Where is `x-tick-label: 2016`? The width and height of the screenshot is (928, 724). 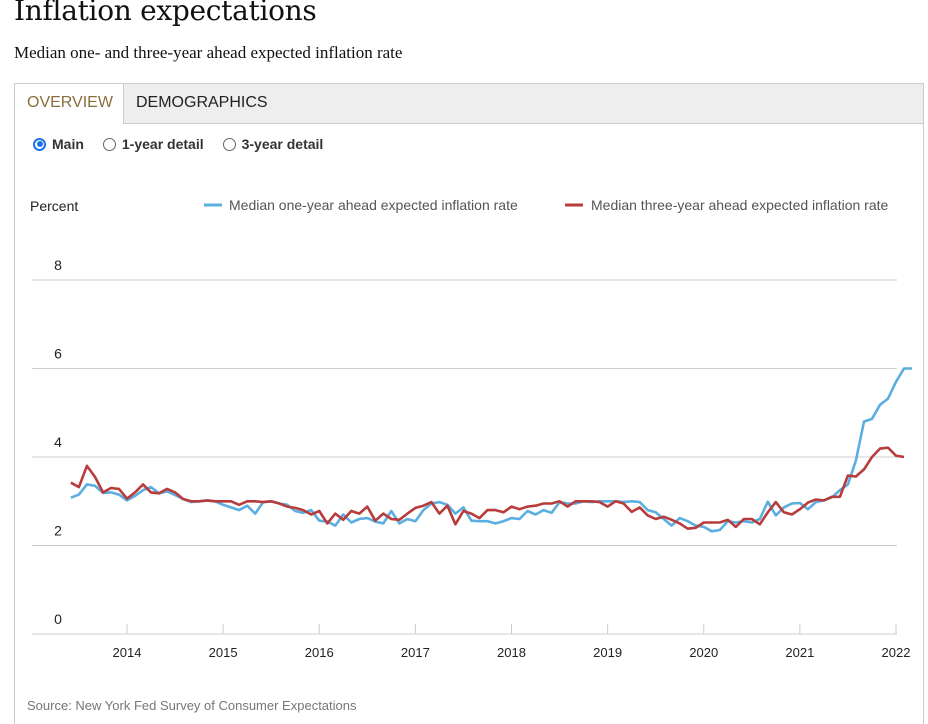
x-tick-label: 2016 is located at coordinates (319, 652).